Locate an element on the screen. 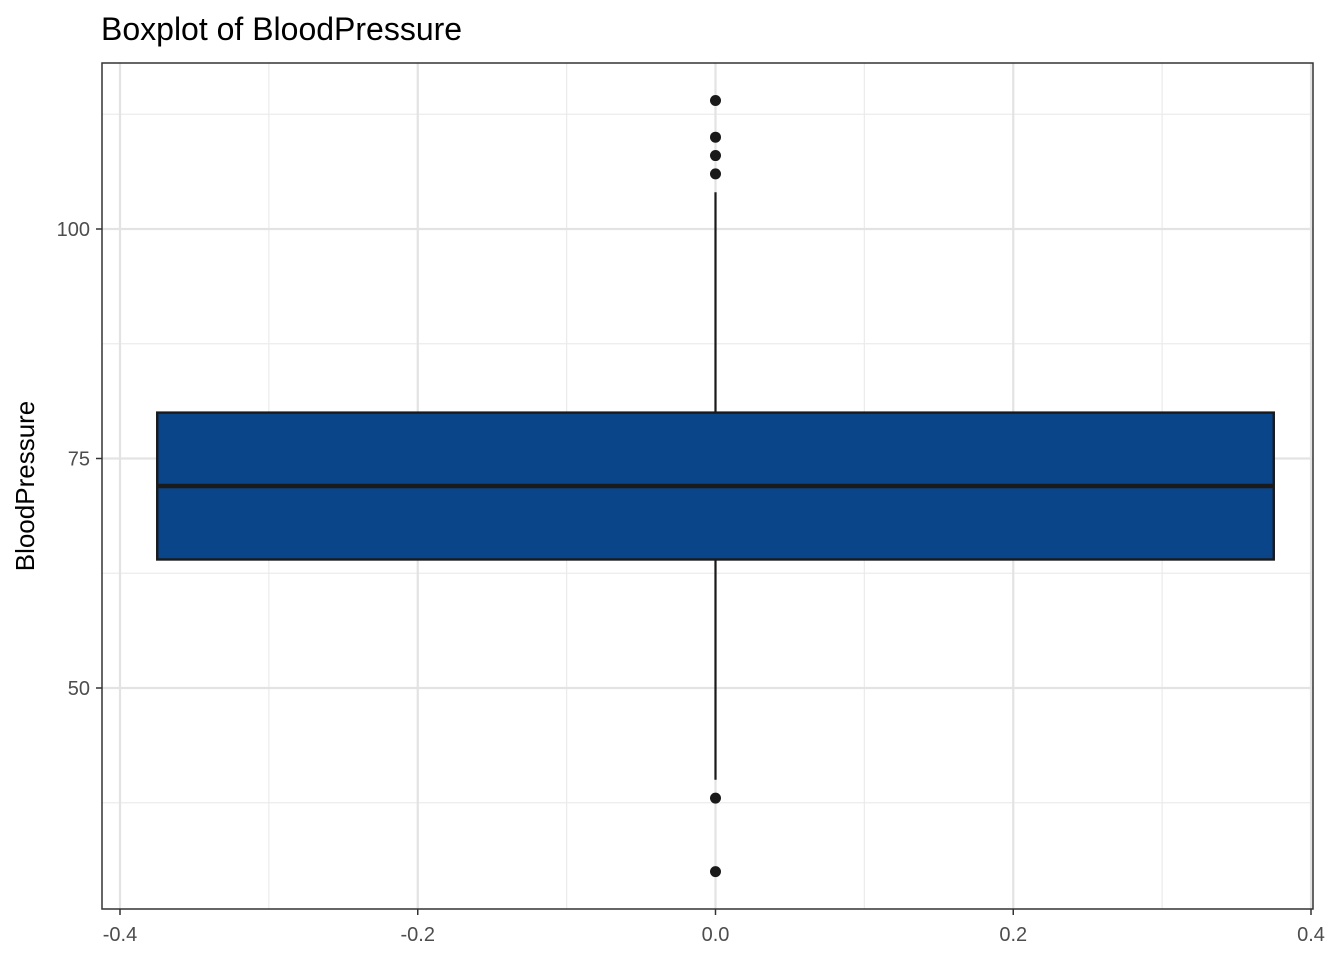 Image resolution: width=1344 pixels, height=960 pixels. y-axis-title: BloodPressure is located at coordinates (25, 486).